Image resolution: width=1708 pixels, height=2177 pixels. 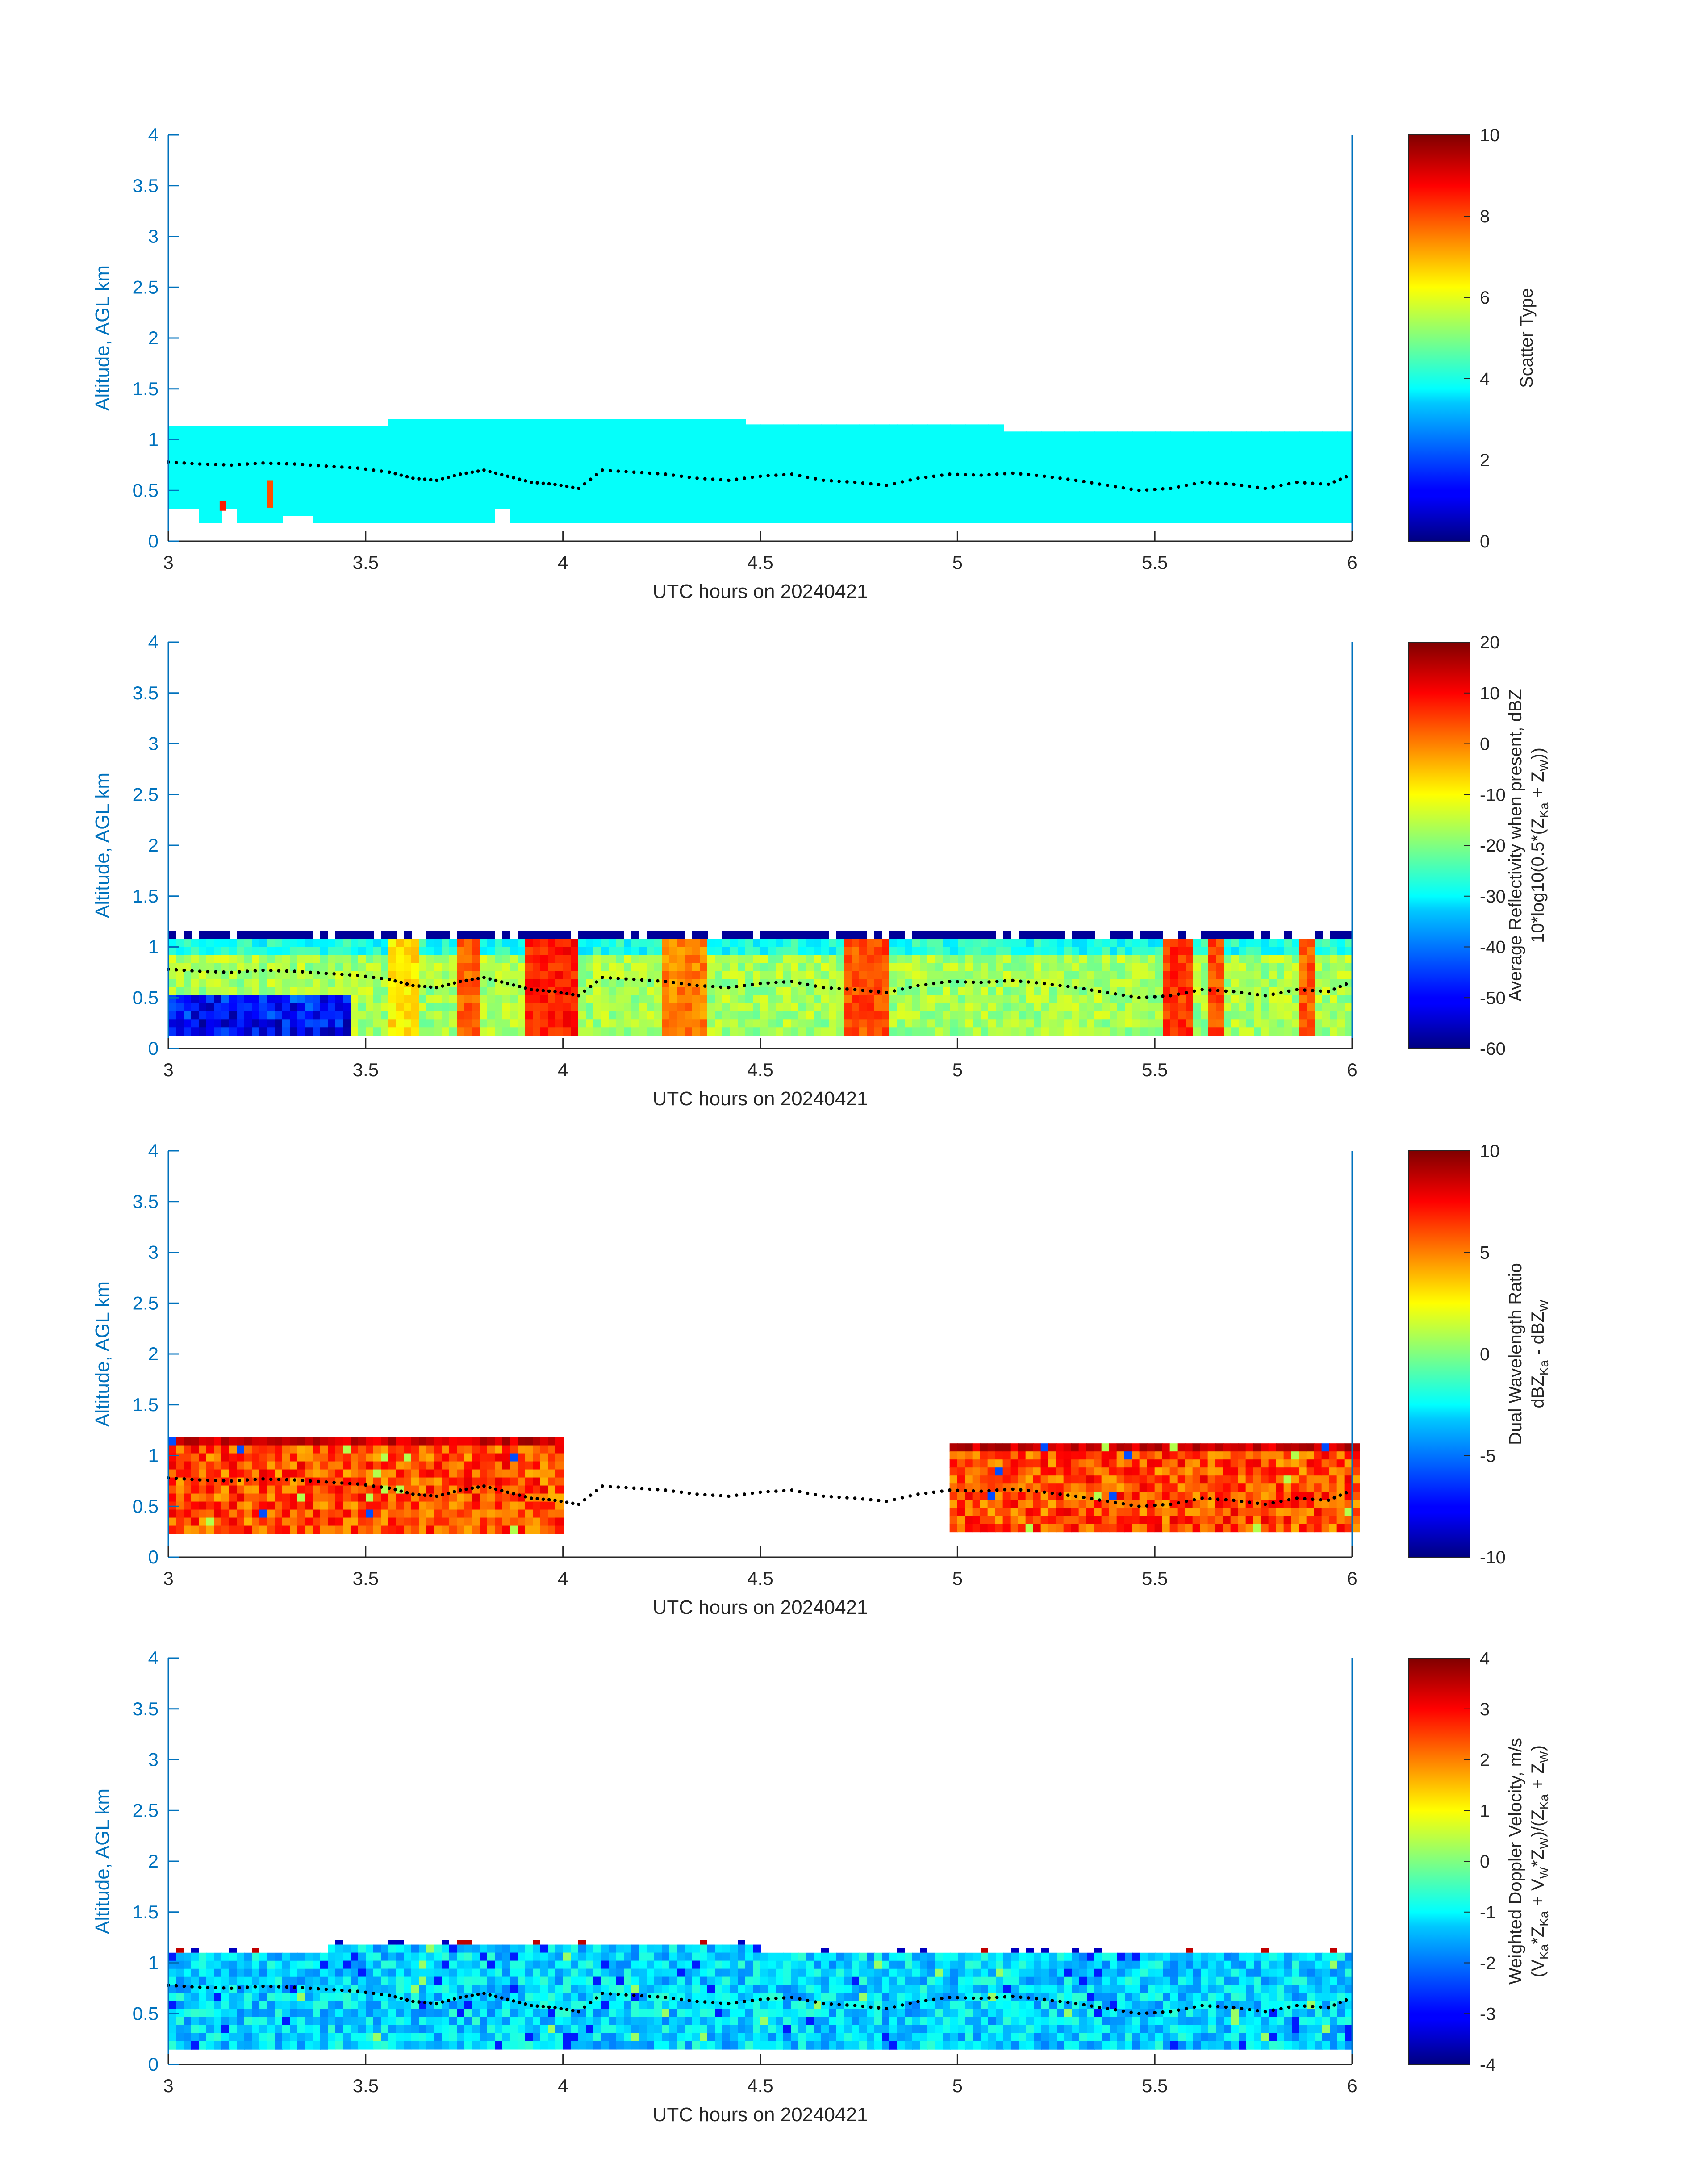 What do you see at coordinates (1485, 744) in the screenshot?
I see `colorbar-tick-label: 0` at bounding box center [1485, 744].